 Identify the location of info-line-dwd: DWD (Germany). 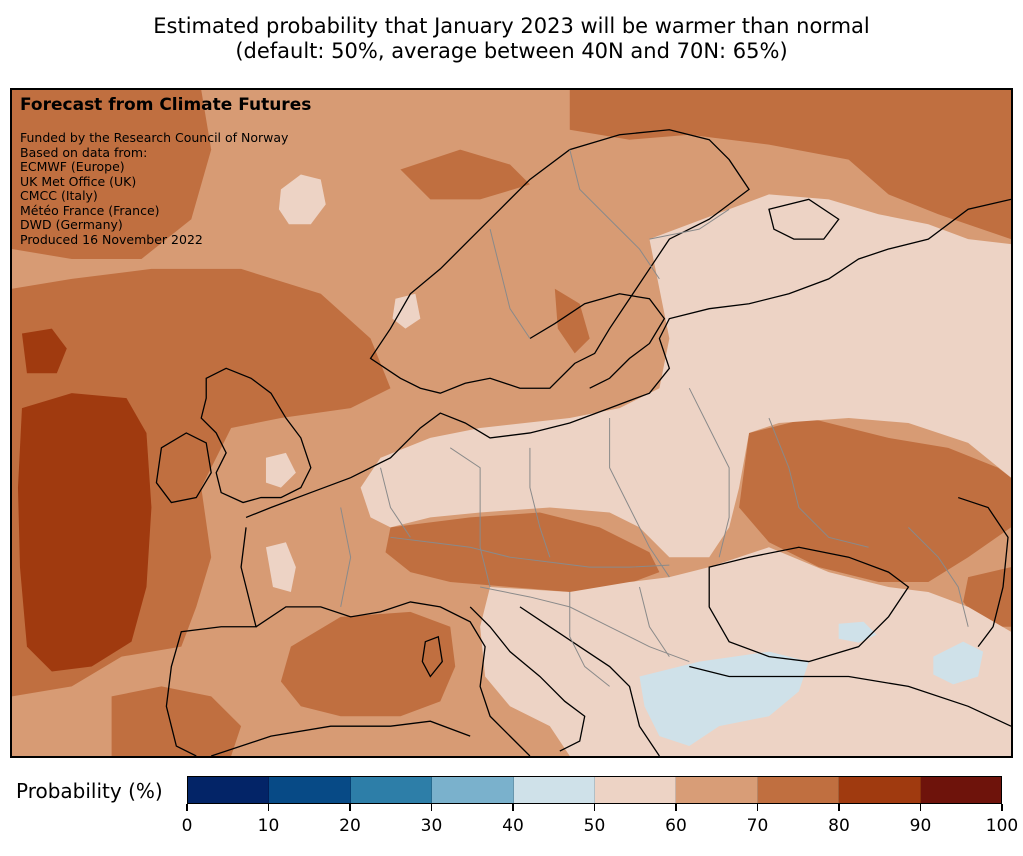
(71, 224).